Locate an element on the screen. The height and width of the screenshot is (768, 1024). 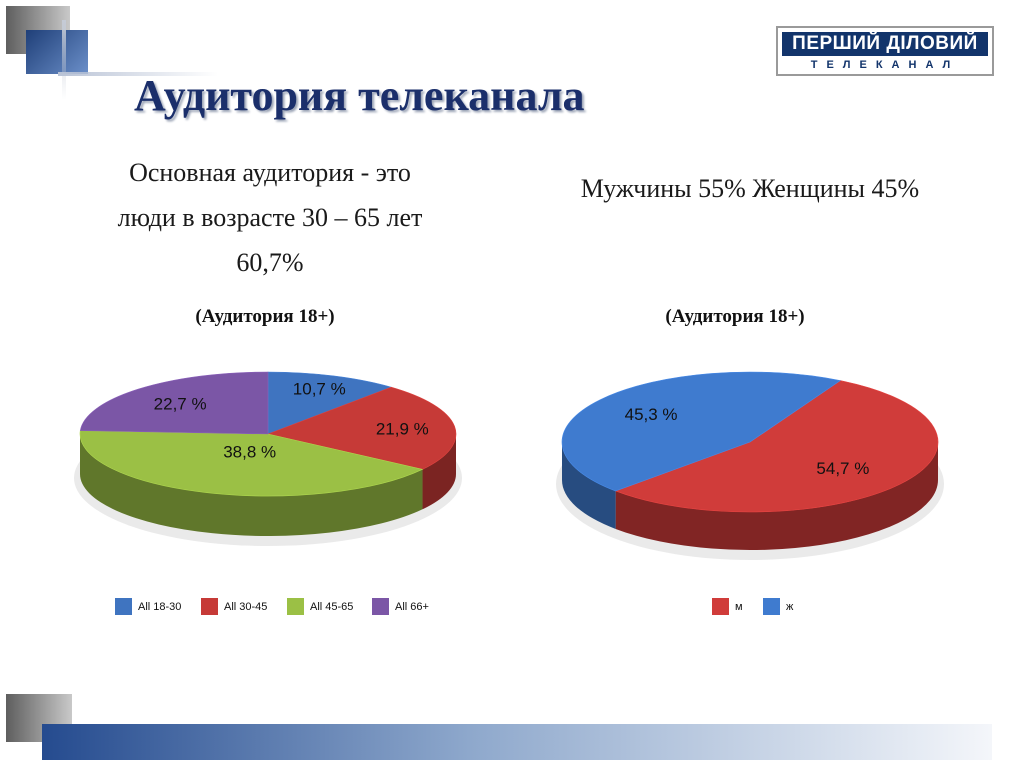
pie-data-label: 22,7 % is located at coordinates (180, 403).